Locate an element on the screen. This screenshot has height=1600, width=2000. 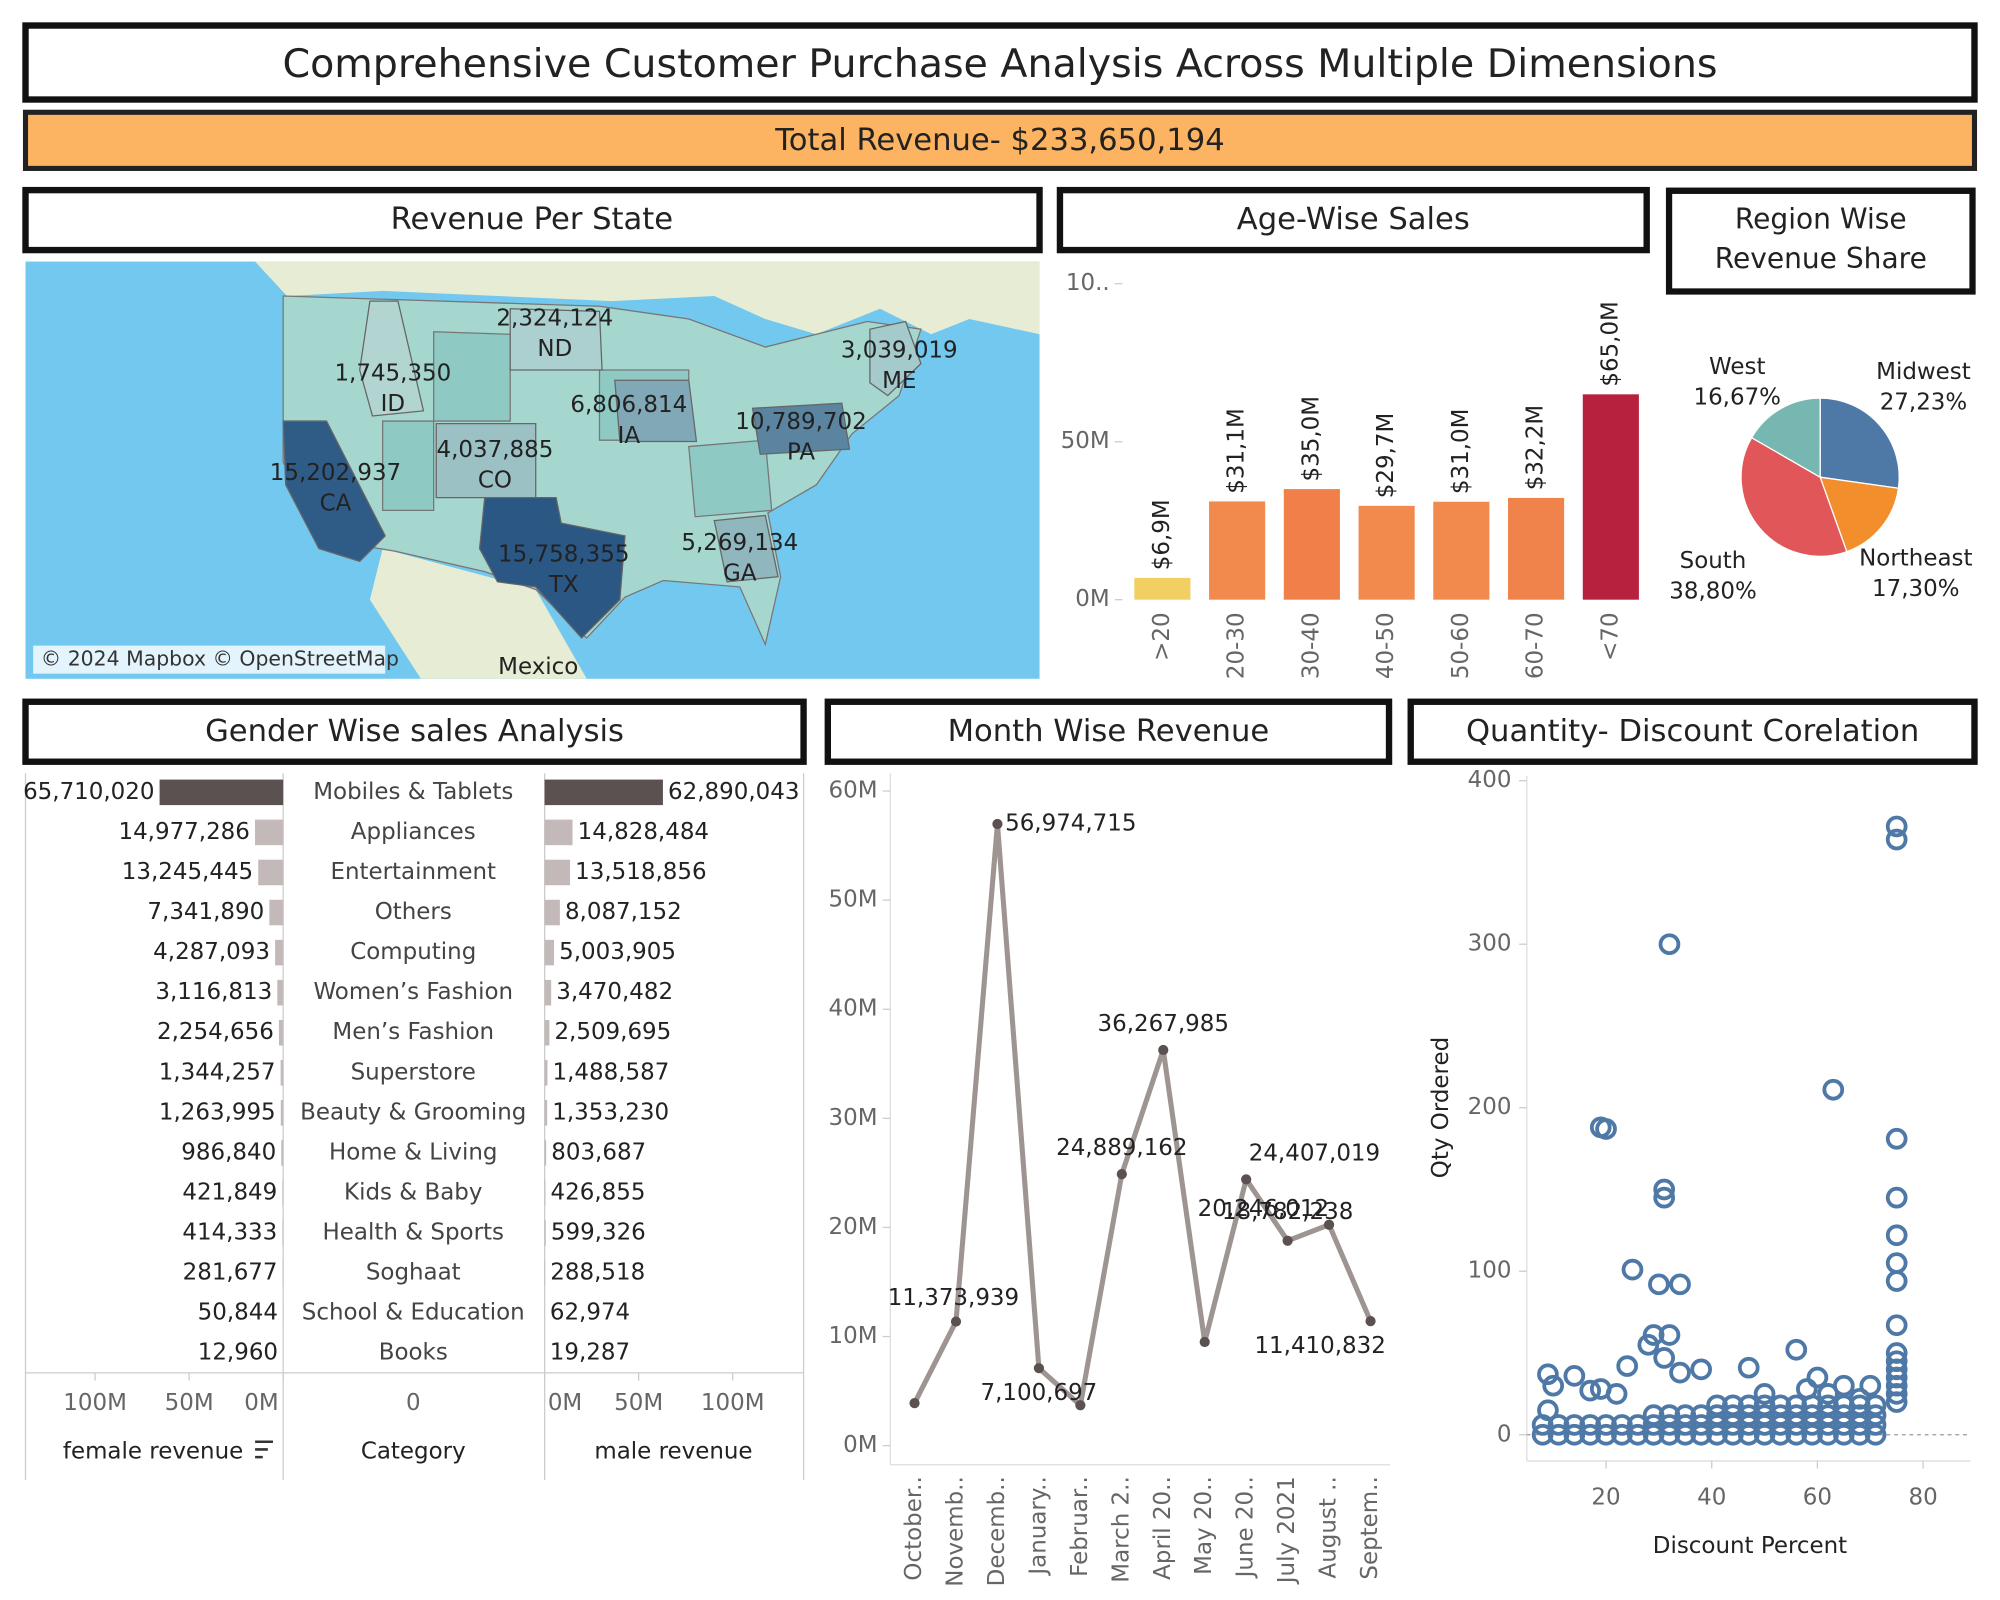
attribution-bg is located at coordinates (209, 659).